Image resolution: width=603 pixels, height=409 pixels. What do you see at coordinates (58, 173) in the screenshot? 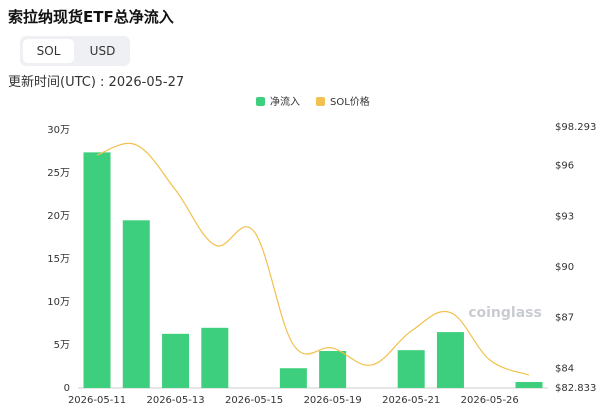
I see `y-tick-label: 25万` at bounding box center [58, 173].